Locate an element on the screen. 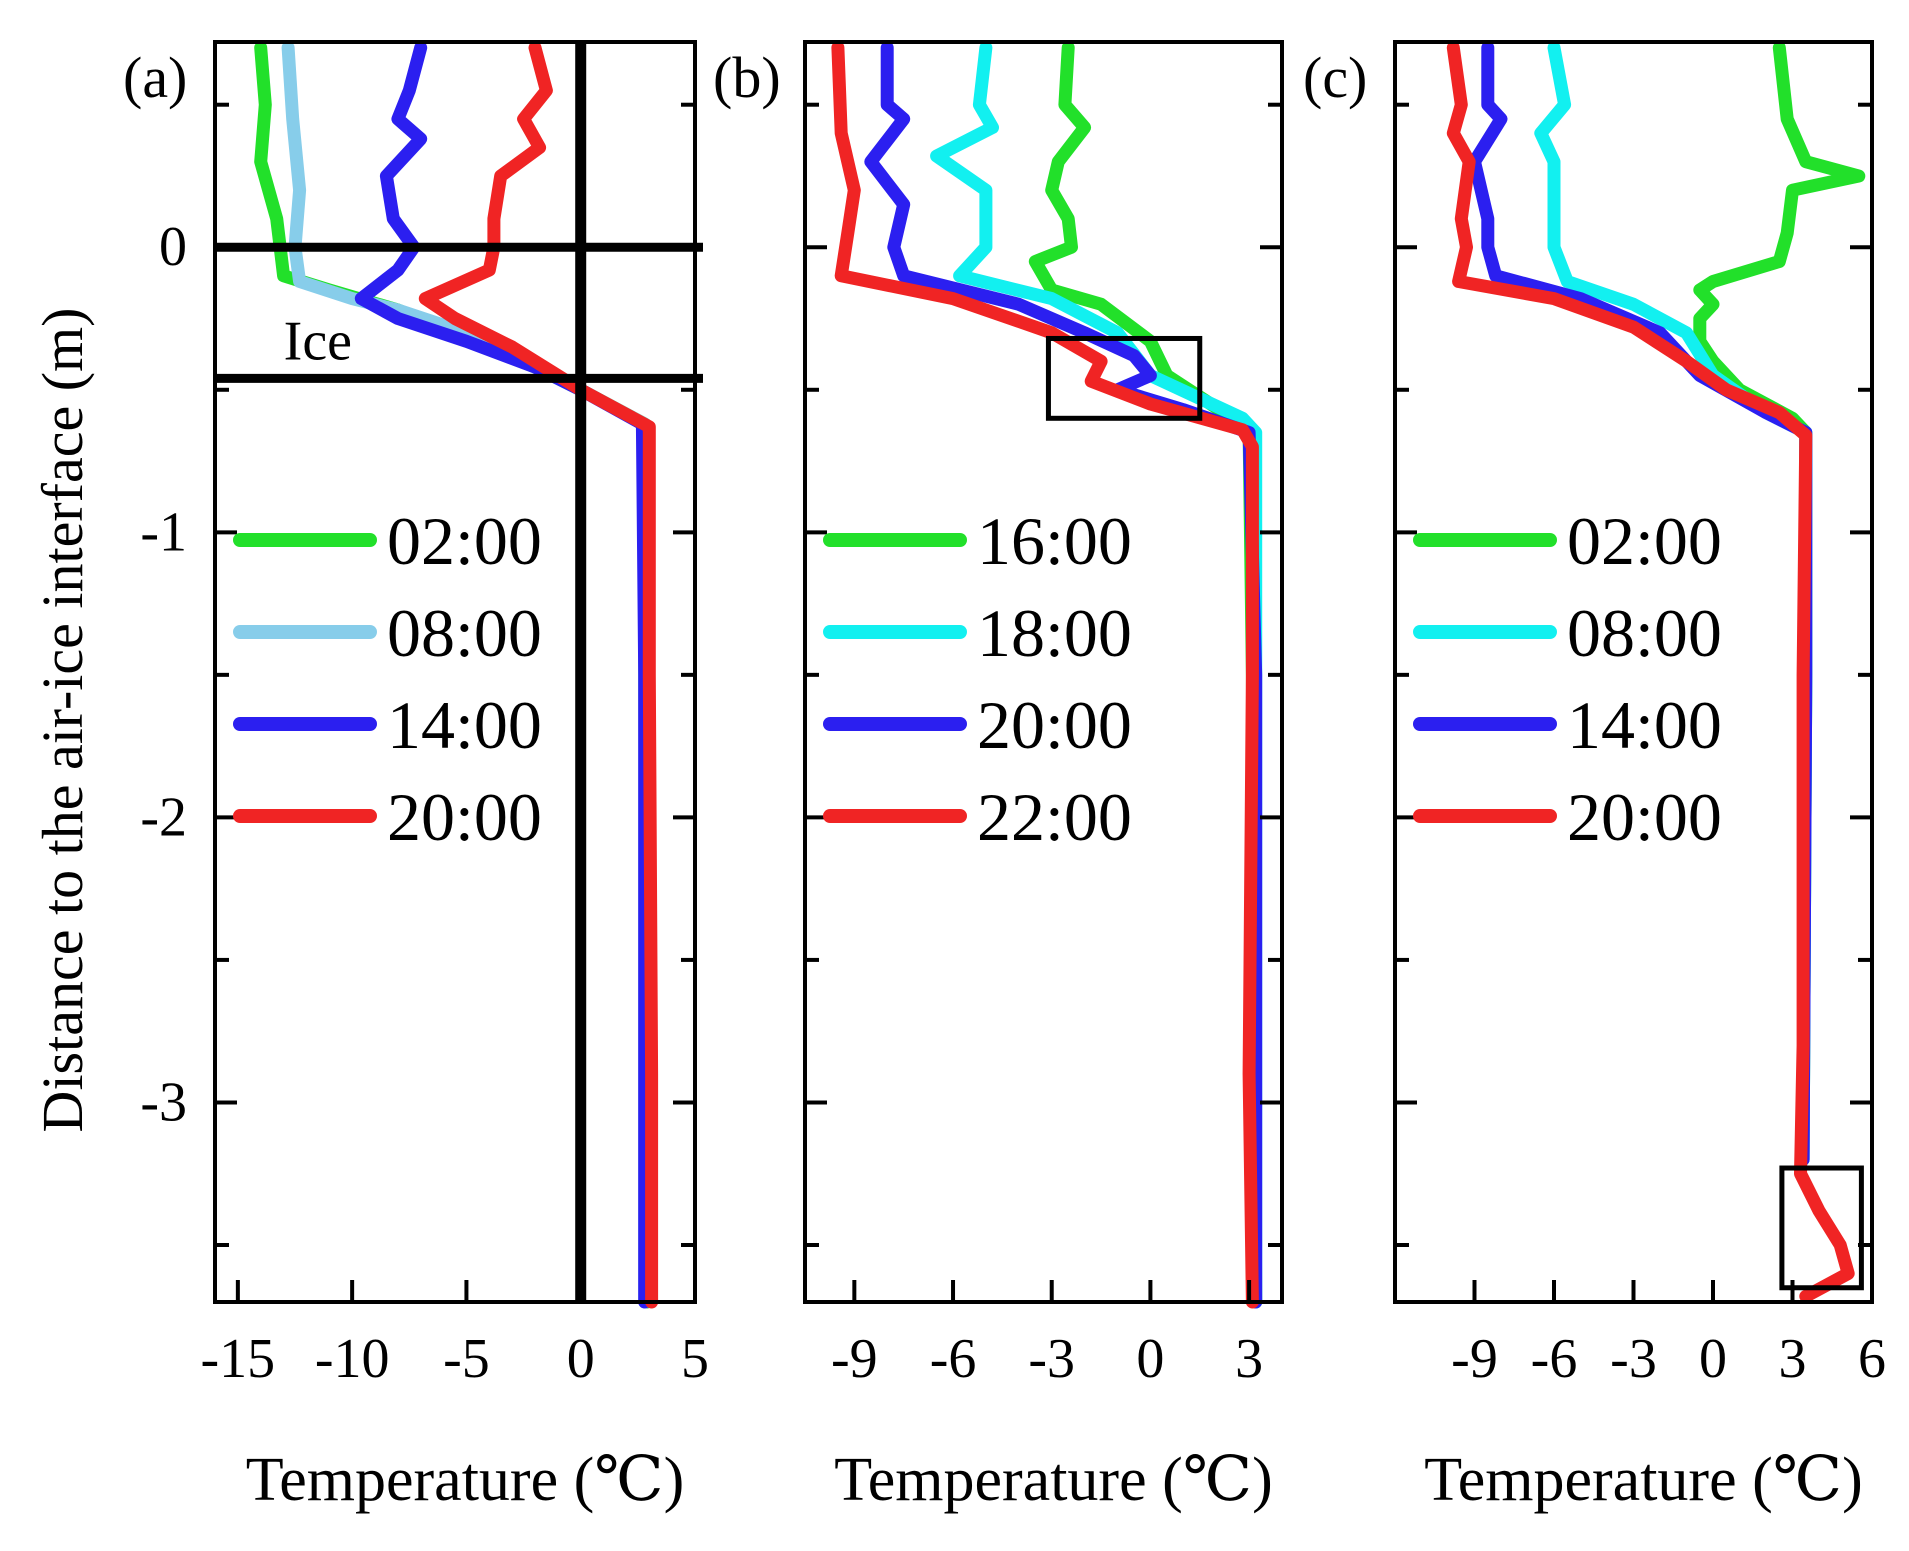  y-tick-label: -3 is located at coordinates (163, 1102).